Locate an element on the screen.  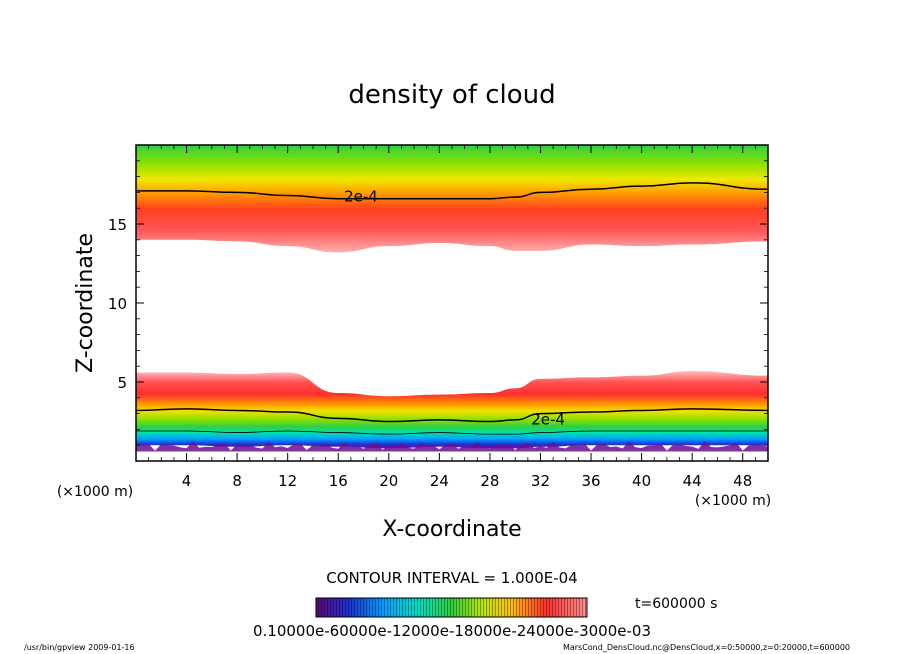
x-tick-label: 32 is located at coordinates (540, 481).